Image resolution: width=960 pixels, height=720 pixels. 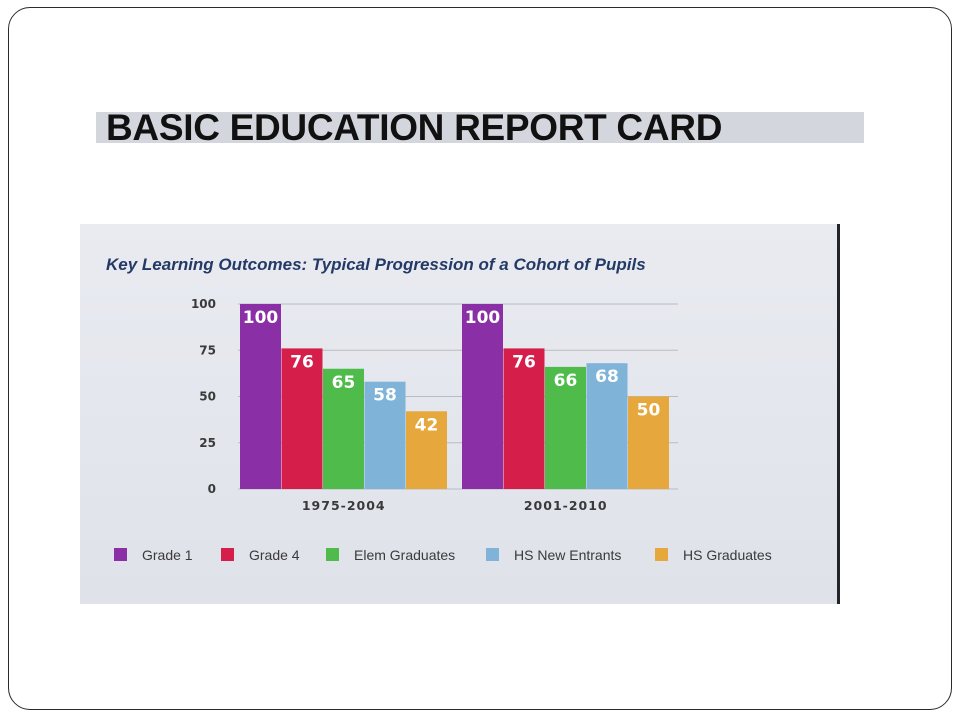 I want to click on y-axis-ticks: 0 25 50 75 100, so click(x=203, y=396).